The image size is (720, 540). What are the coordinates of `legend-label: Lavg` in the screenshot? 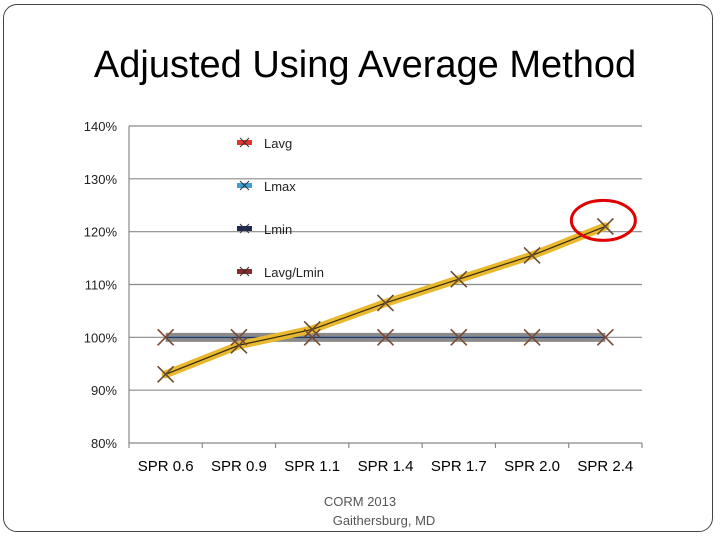 It's located at (278, 143).